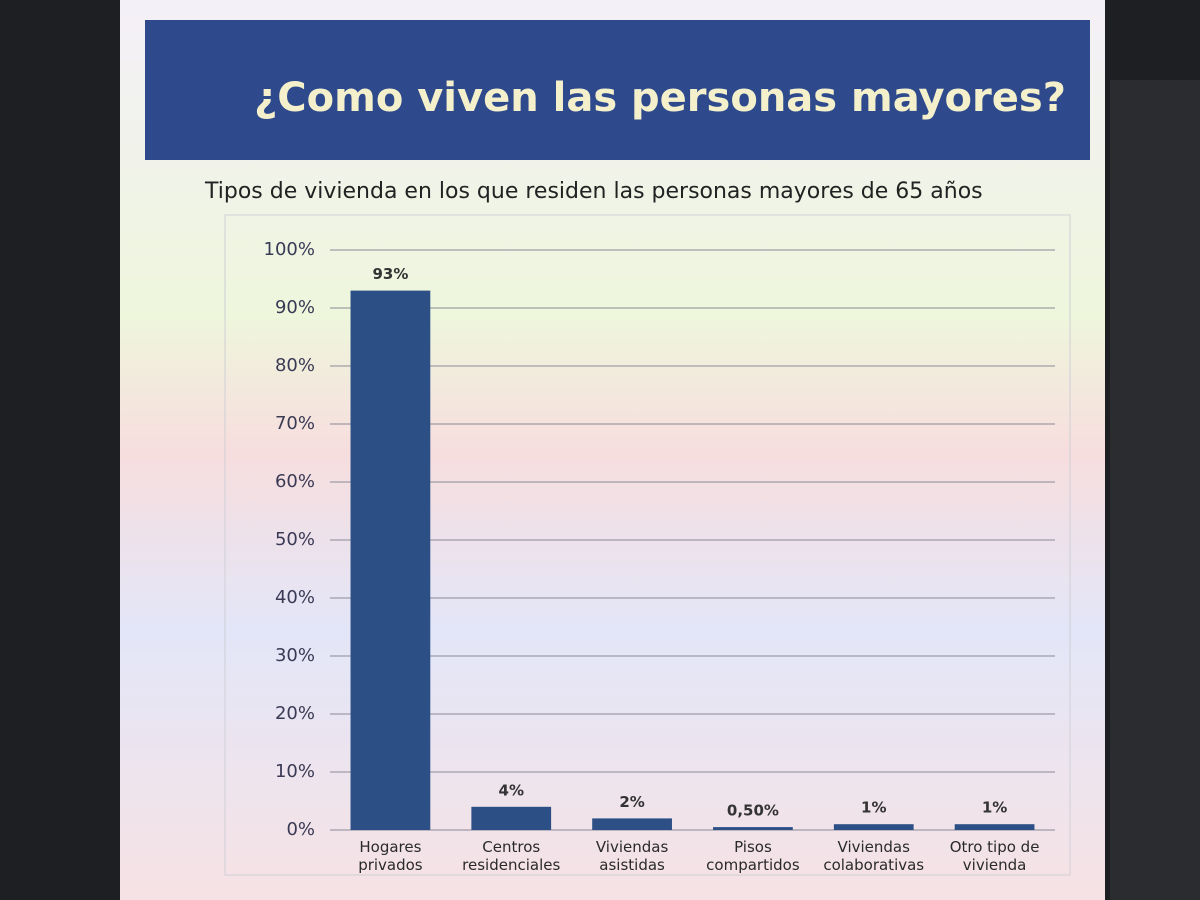  Describe the element at coordinates (511, 790) in the screenshot. I see `value-label: 4%` at that location.